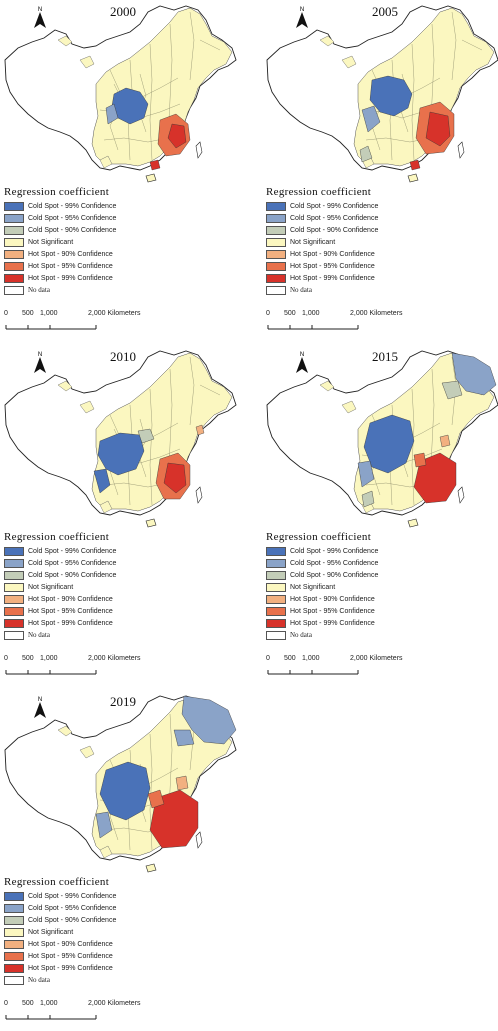  Describe the element at coordinates (301, 290) in the screenshot. I see `legend-label: No data` at that location.